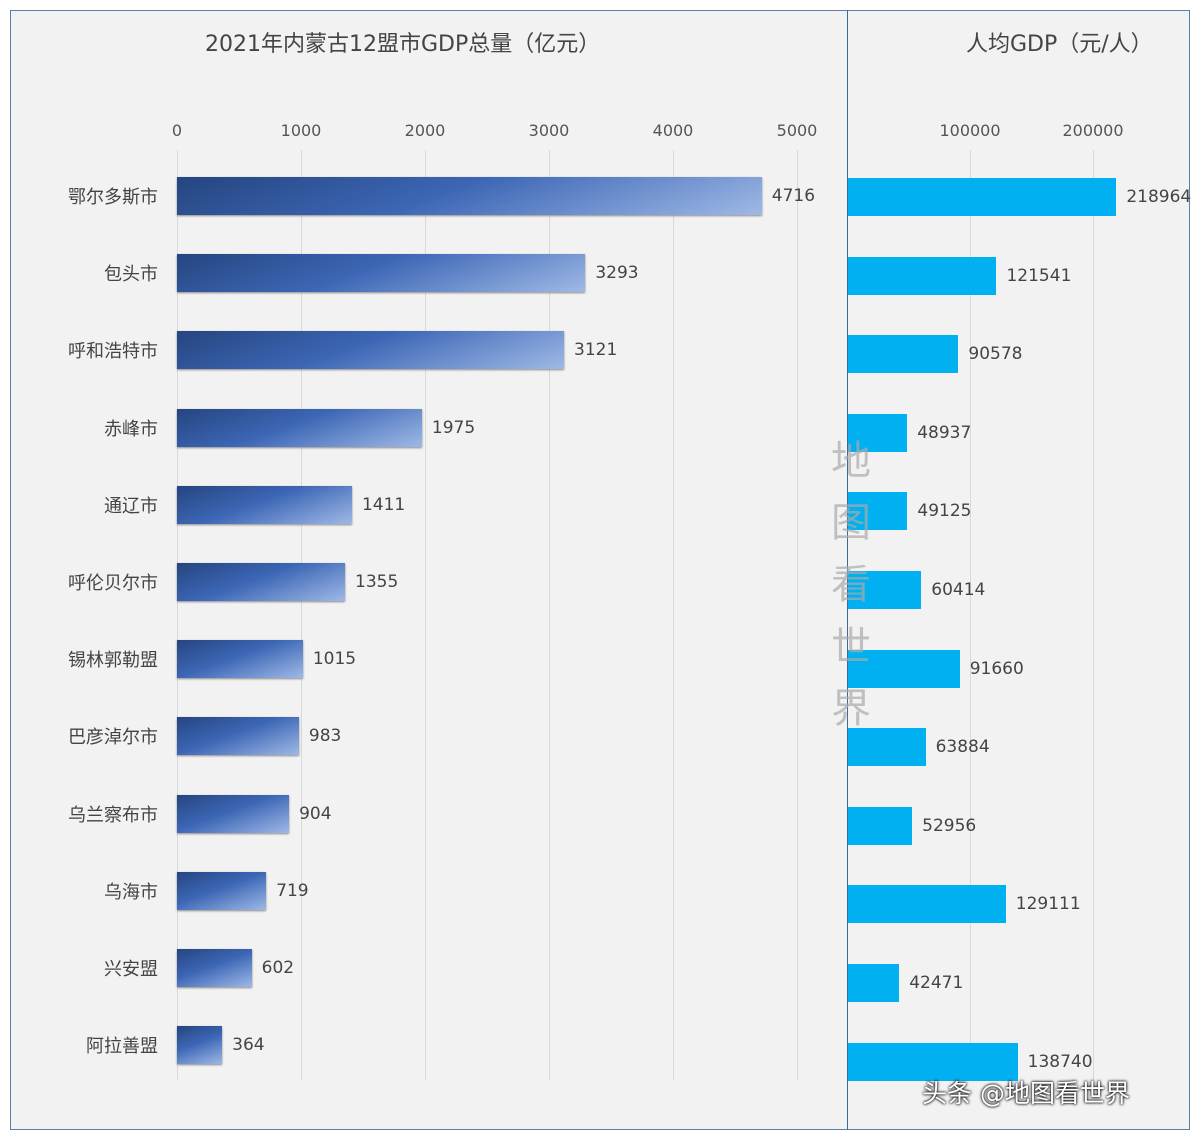 The image size is (1200, 1134). I want to click on category-label: 包头市, so click(131, 275).